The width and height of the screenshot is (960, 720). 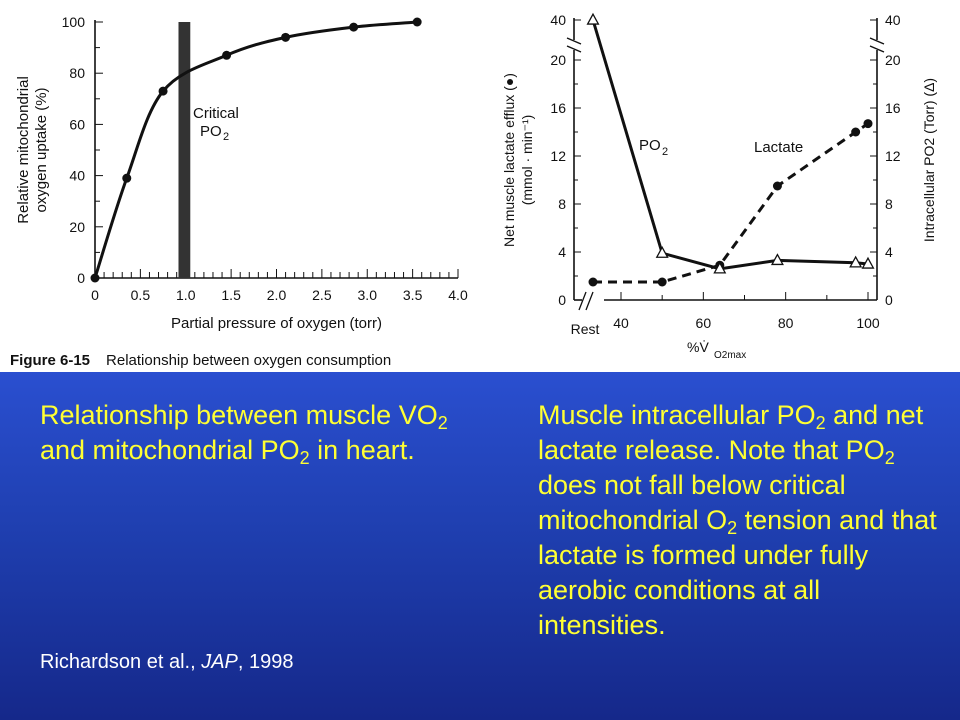 What do you see at coordinates (893, 108) in the screenshot?
I see `y-tick-label-right: 16` at bounding box center [893, 108].